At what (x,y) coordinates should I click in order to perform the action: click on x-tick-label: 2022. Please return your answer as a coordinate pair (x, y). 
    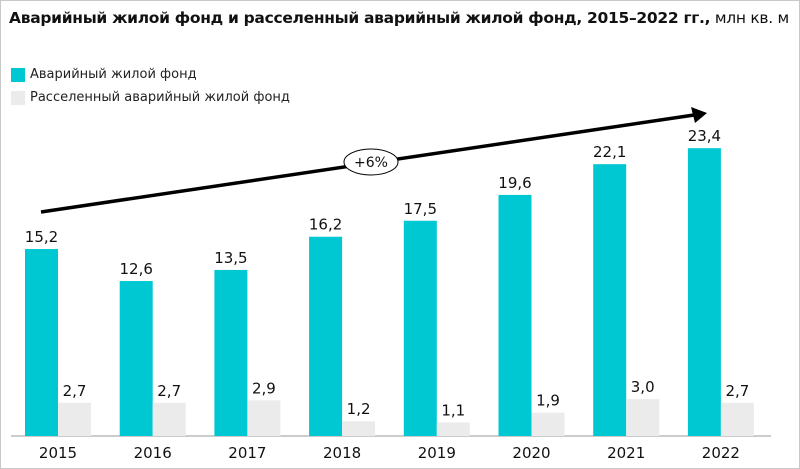
    Looking at the image, I should click on (721, 453).